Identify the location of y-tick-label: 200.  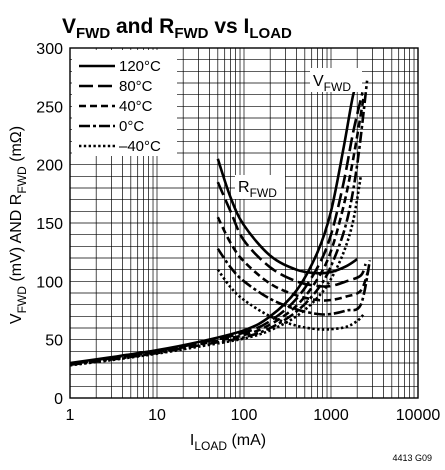
(49, 166).